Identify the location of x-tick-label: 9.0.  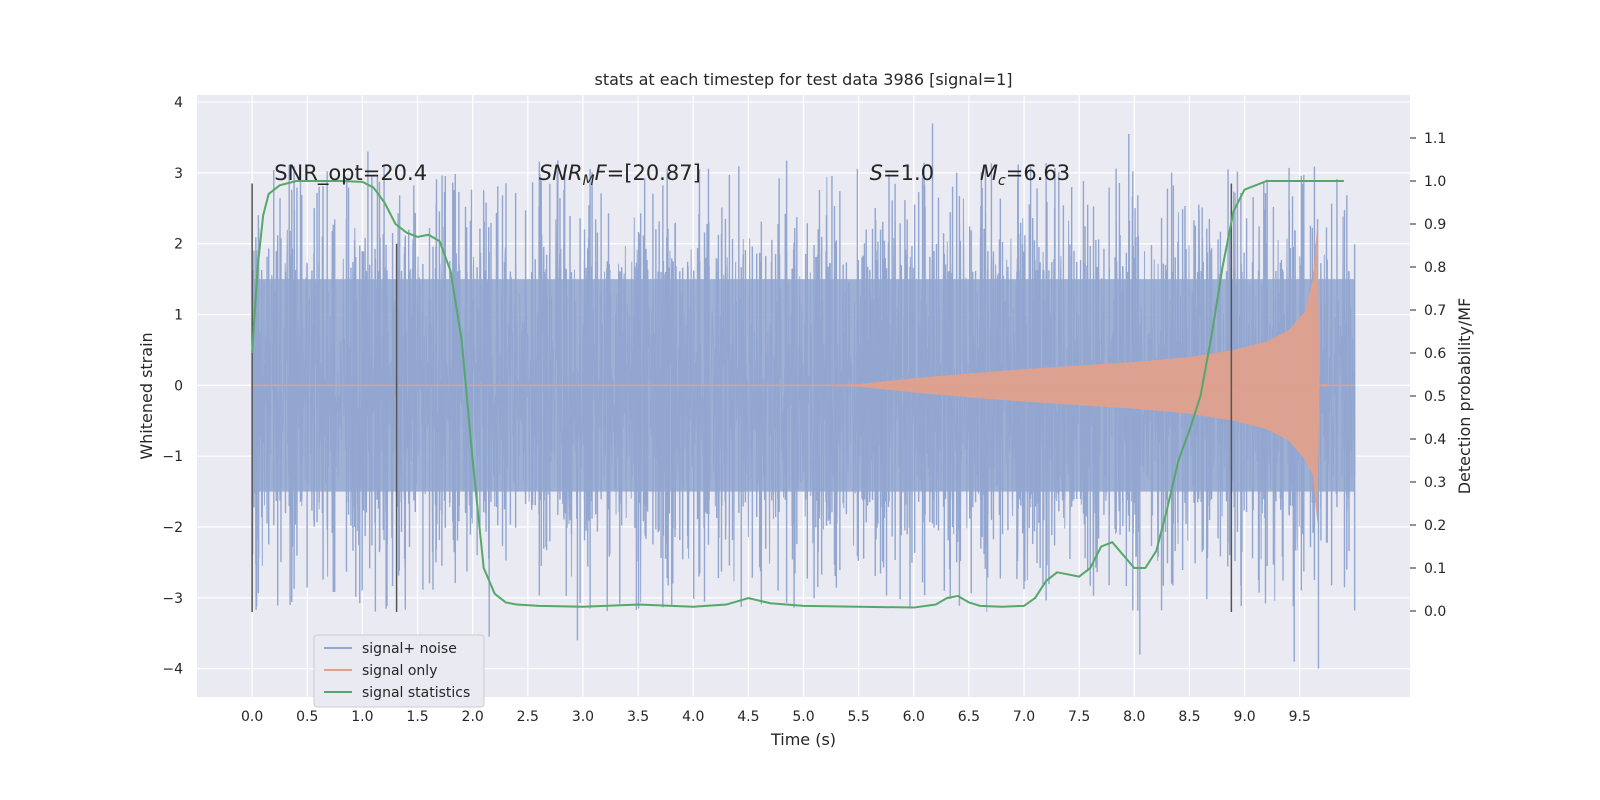
(1244, 717).